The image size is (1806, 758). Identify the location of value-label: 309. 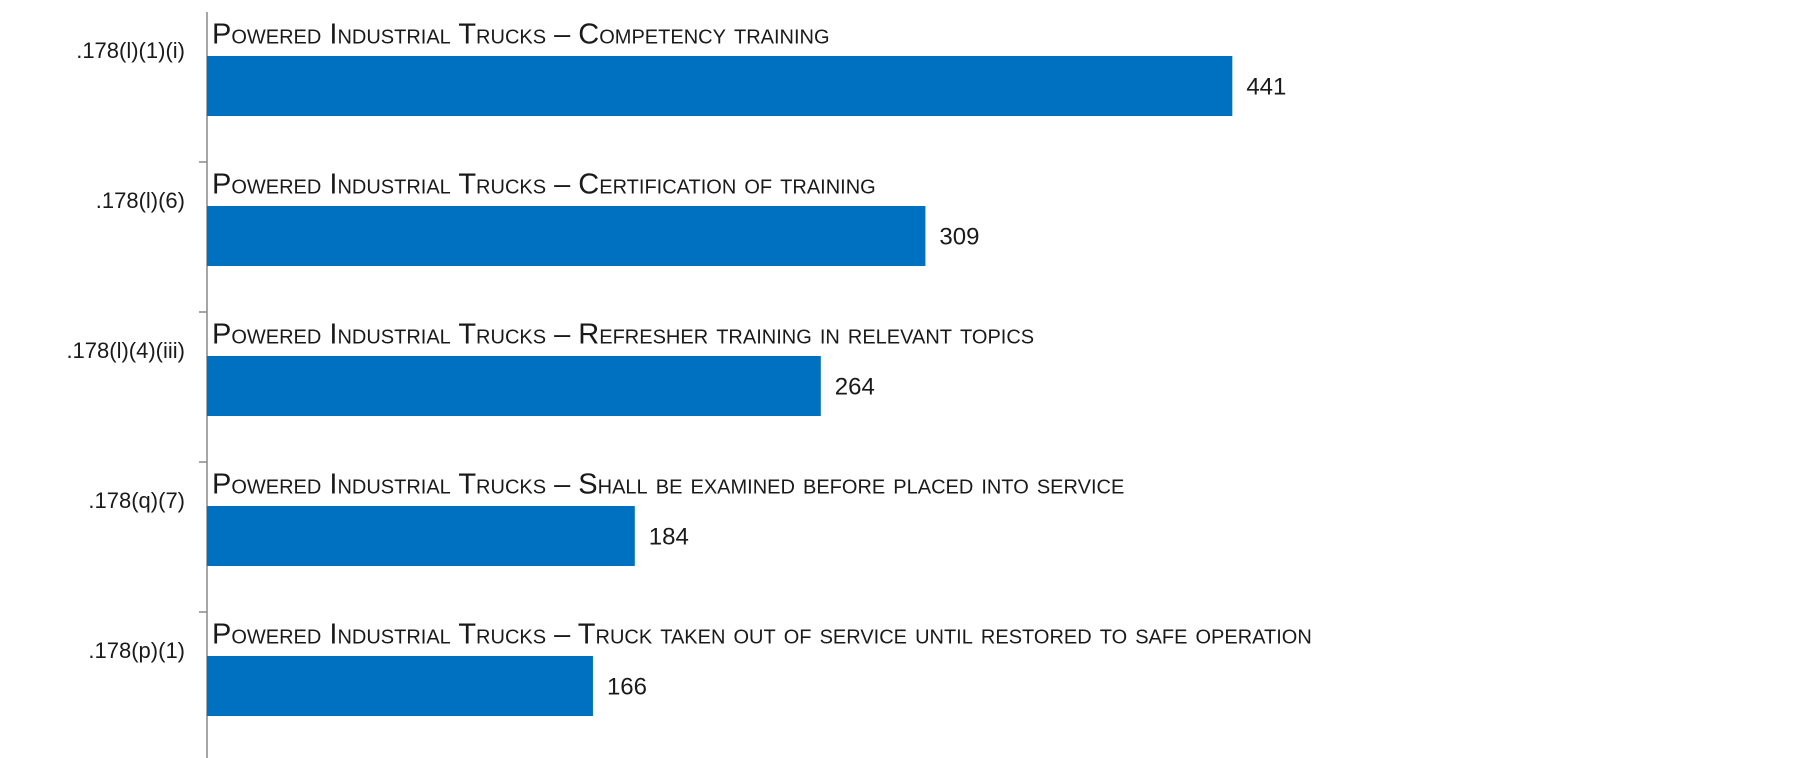
(959, 236).